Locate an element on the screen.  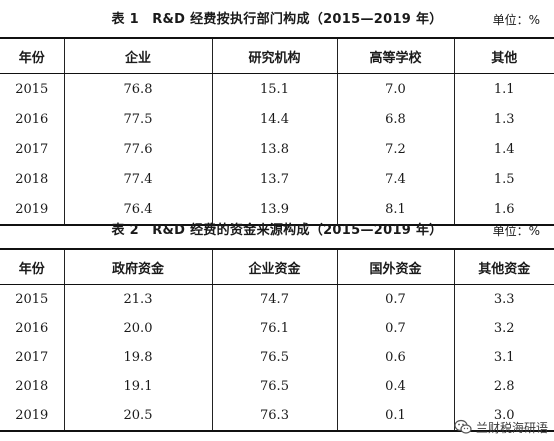
table-cell: 13.9 is located at coordinates (274, 210).